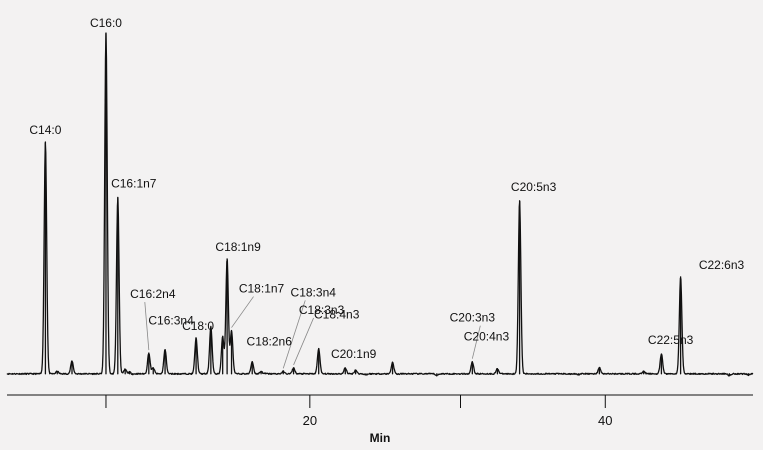 This screenshot has height=450, width=763. What do you see at coordinates (262, 289) in the screenshot?
I see `peak-label: C18:1n7` at bounding box center [262, 289].